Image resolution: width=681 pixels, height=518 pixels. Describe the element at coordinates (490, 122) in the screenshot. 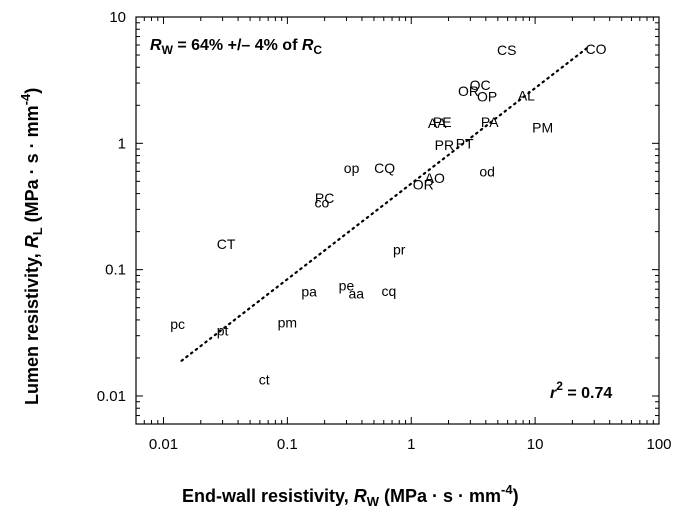

I see `data-point: PA` at that location.